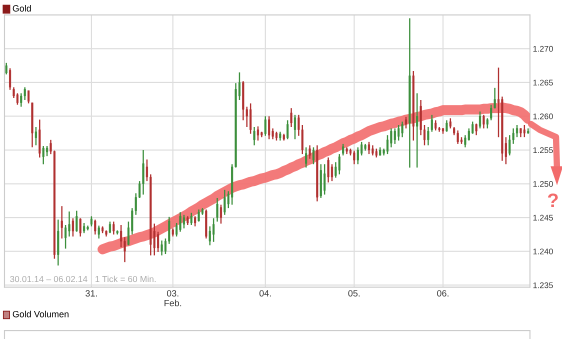  I want to click on y-tick-label: 1.255, so click(543, 150).